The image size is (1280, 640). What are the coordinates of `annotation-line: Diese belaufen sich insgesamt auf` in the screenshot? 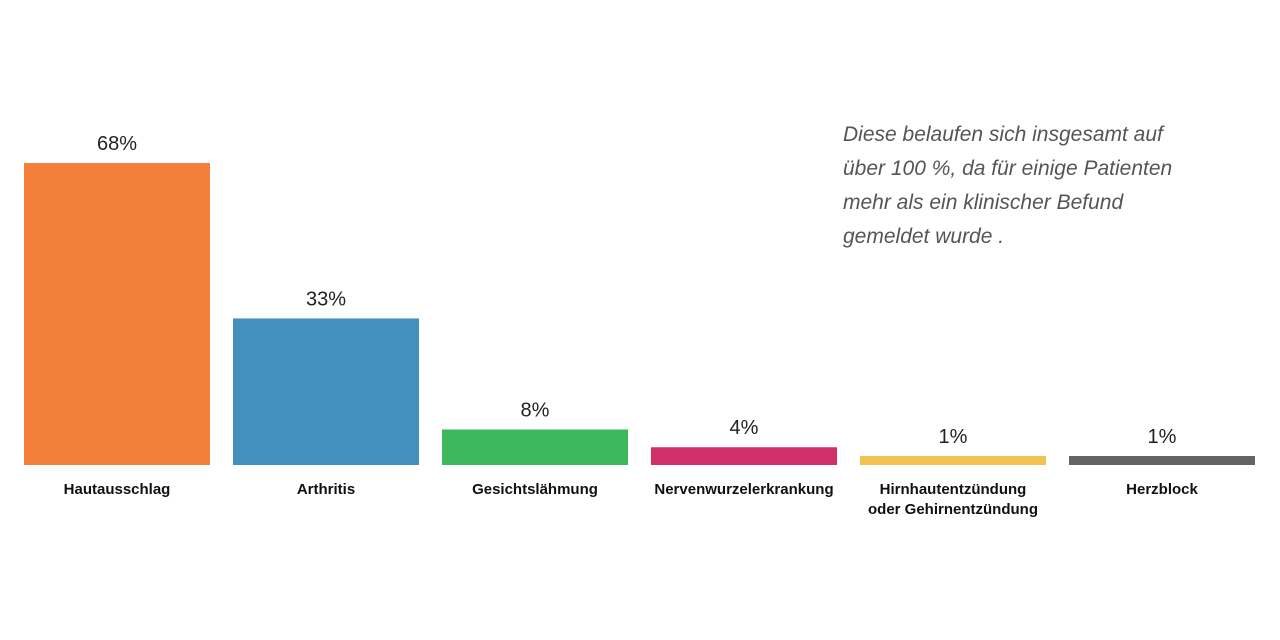 It's located at (1003, 134).